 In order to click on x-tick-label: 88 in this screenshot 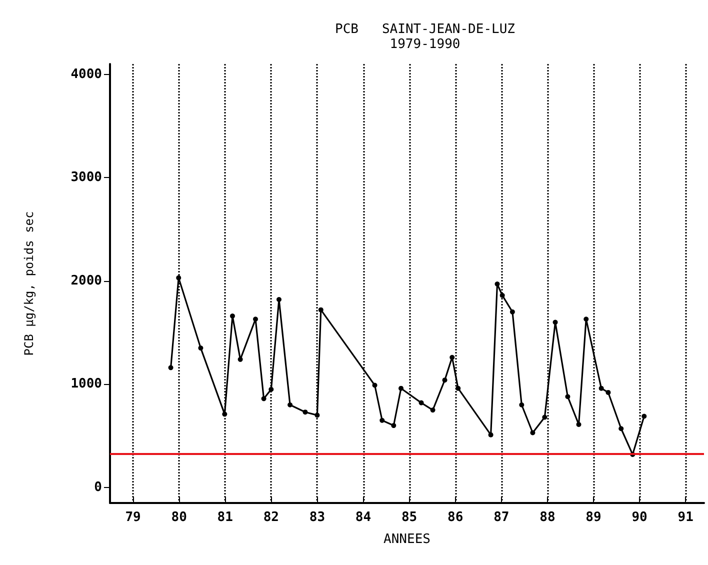, I will do `click(548, 517)`.